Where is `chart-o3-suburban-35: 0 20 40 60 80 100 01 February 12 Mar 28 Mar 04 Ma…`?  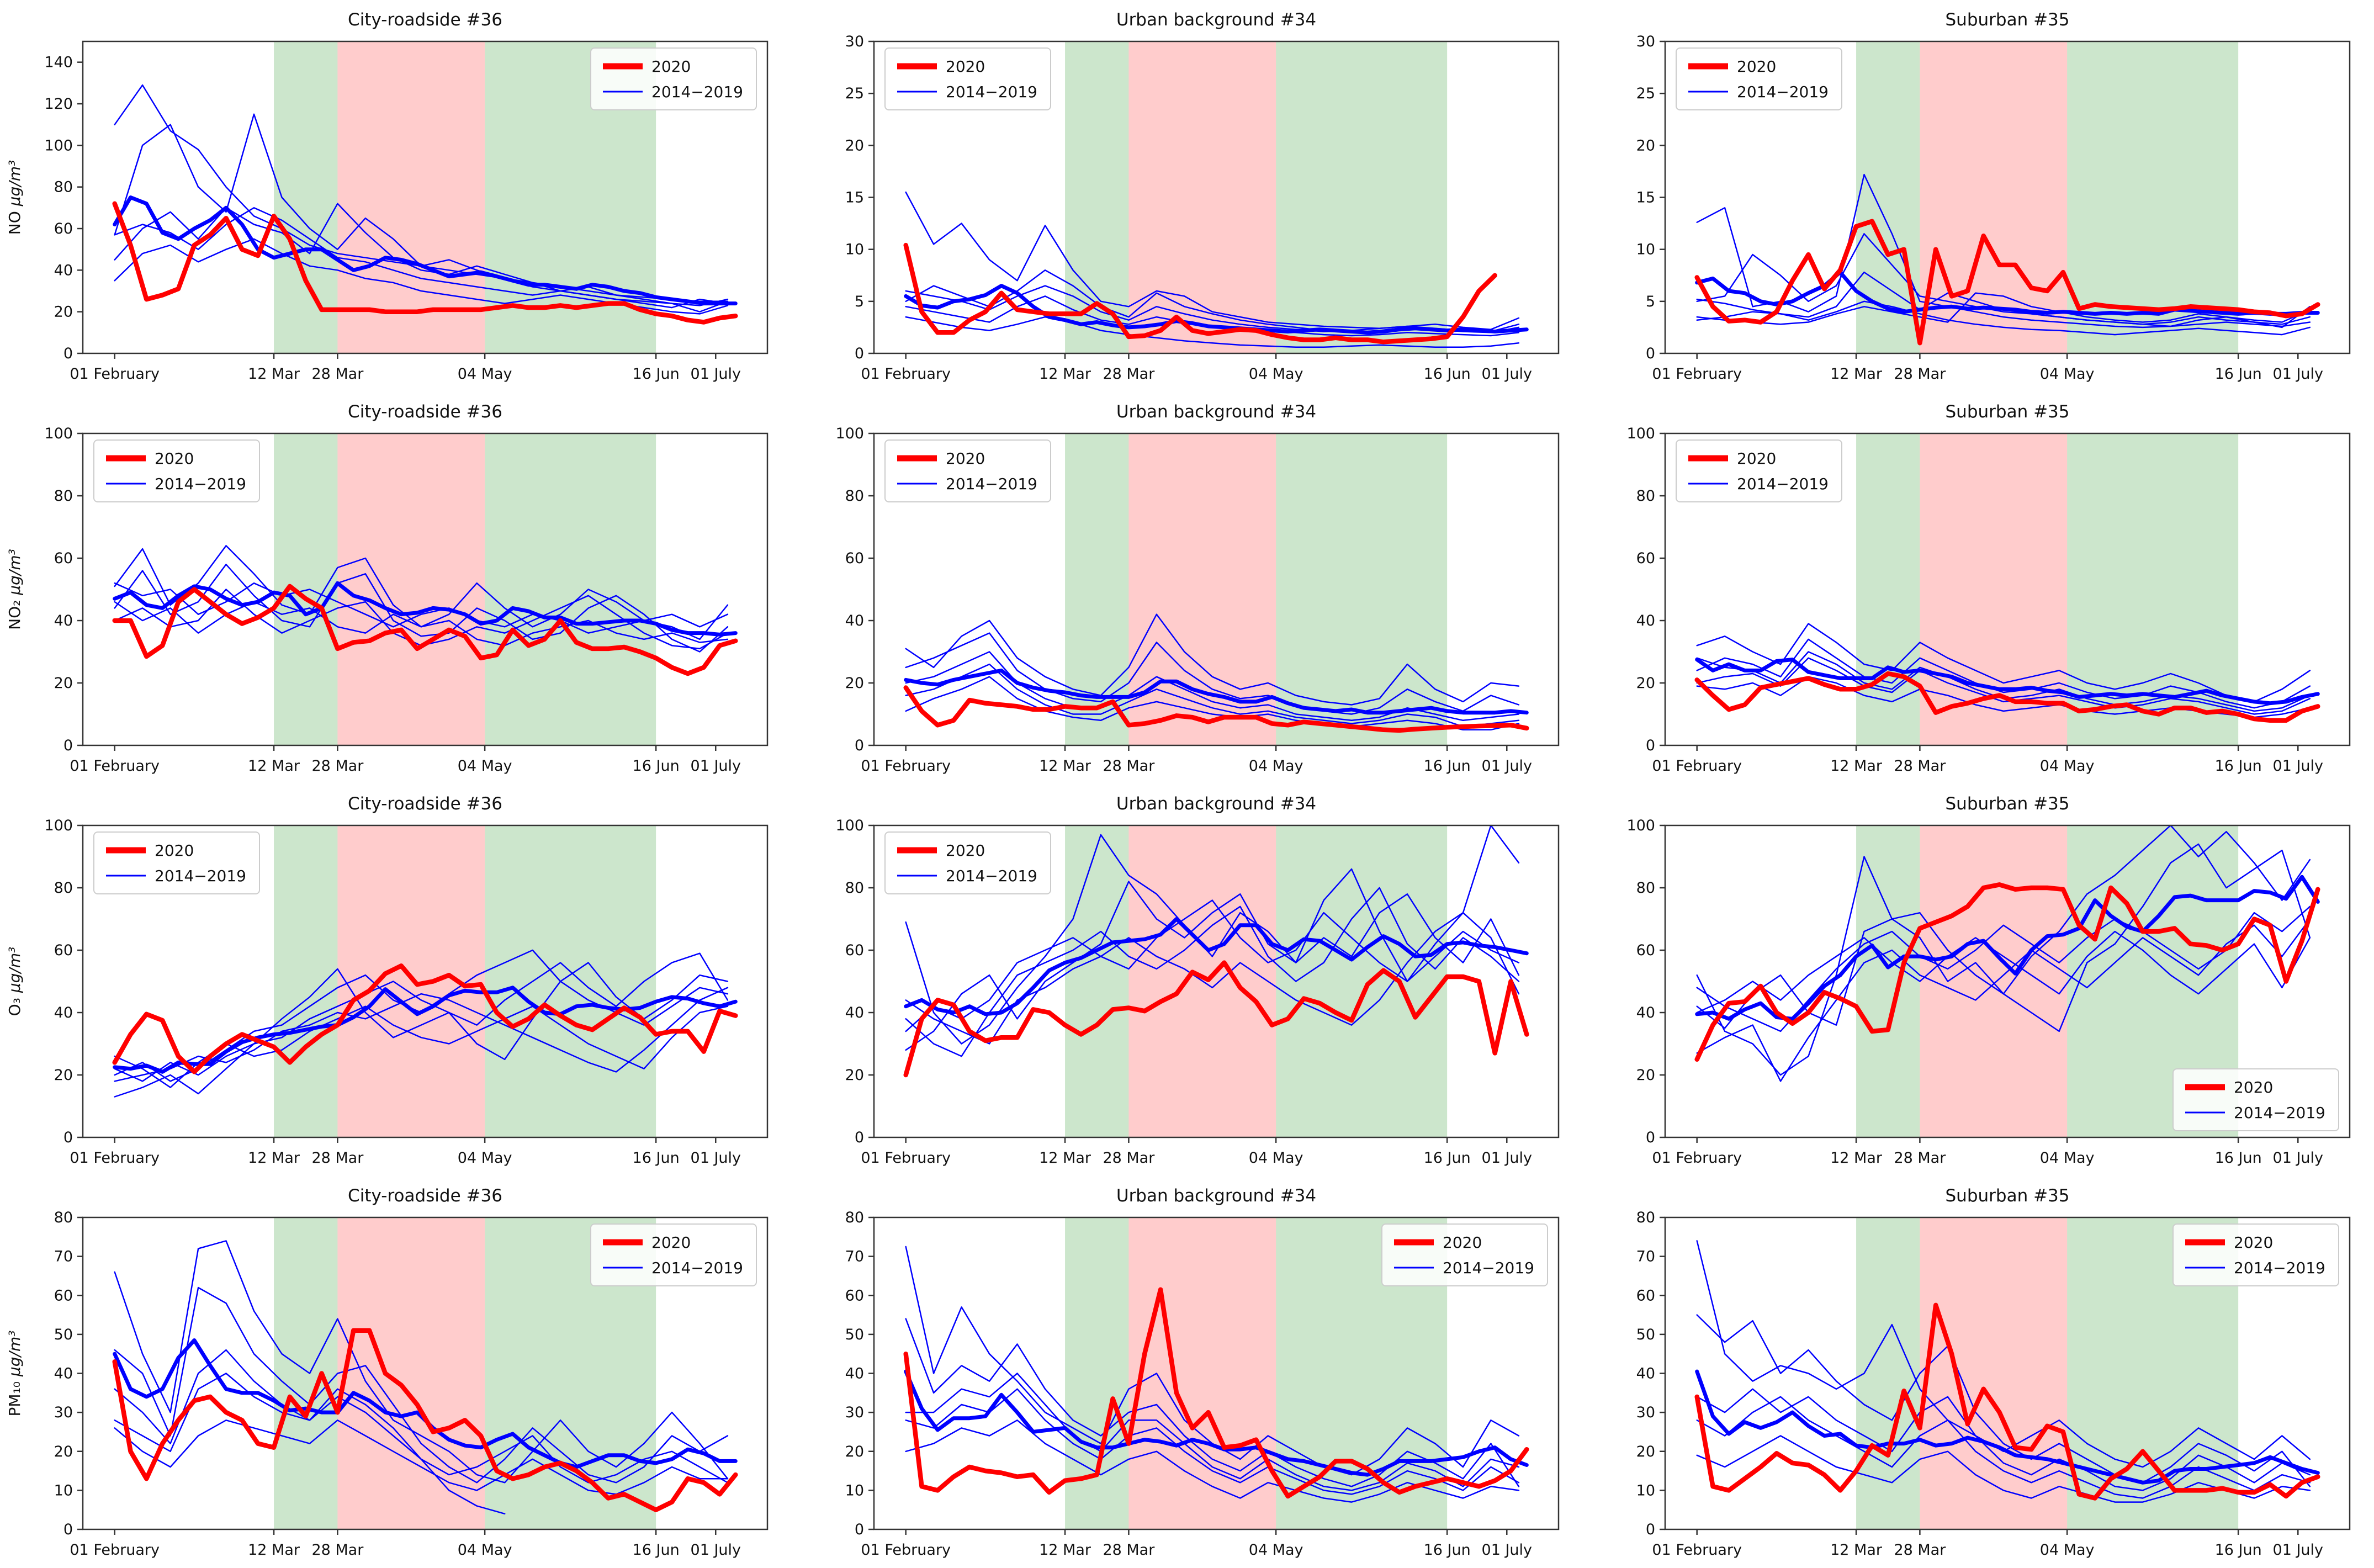 chart-o3-suburban-35: 0 20 40 60 80 100 01 February 12 Mar 28 Mar 04 Ma… is located at coordinates (1988, 981).